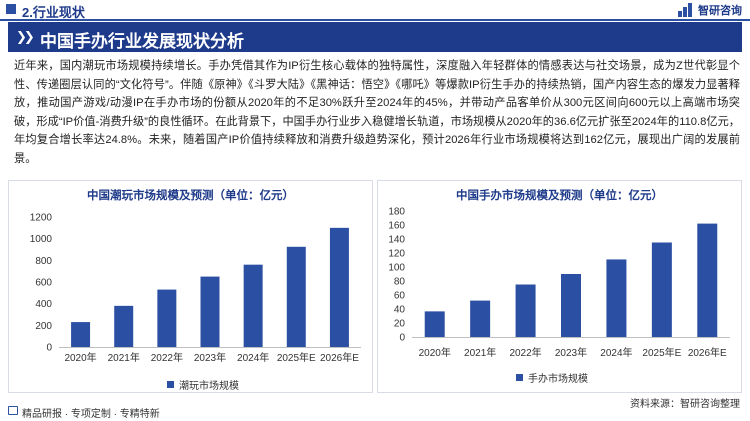 This screenshot has width=750, height=421. I want to click on section-marker-icon, so click(11, 9).